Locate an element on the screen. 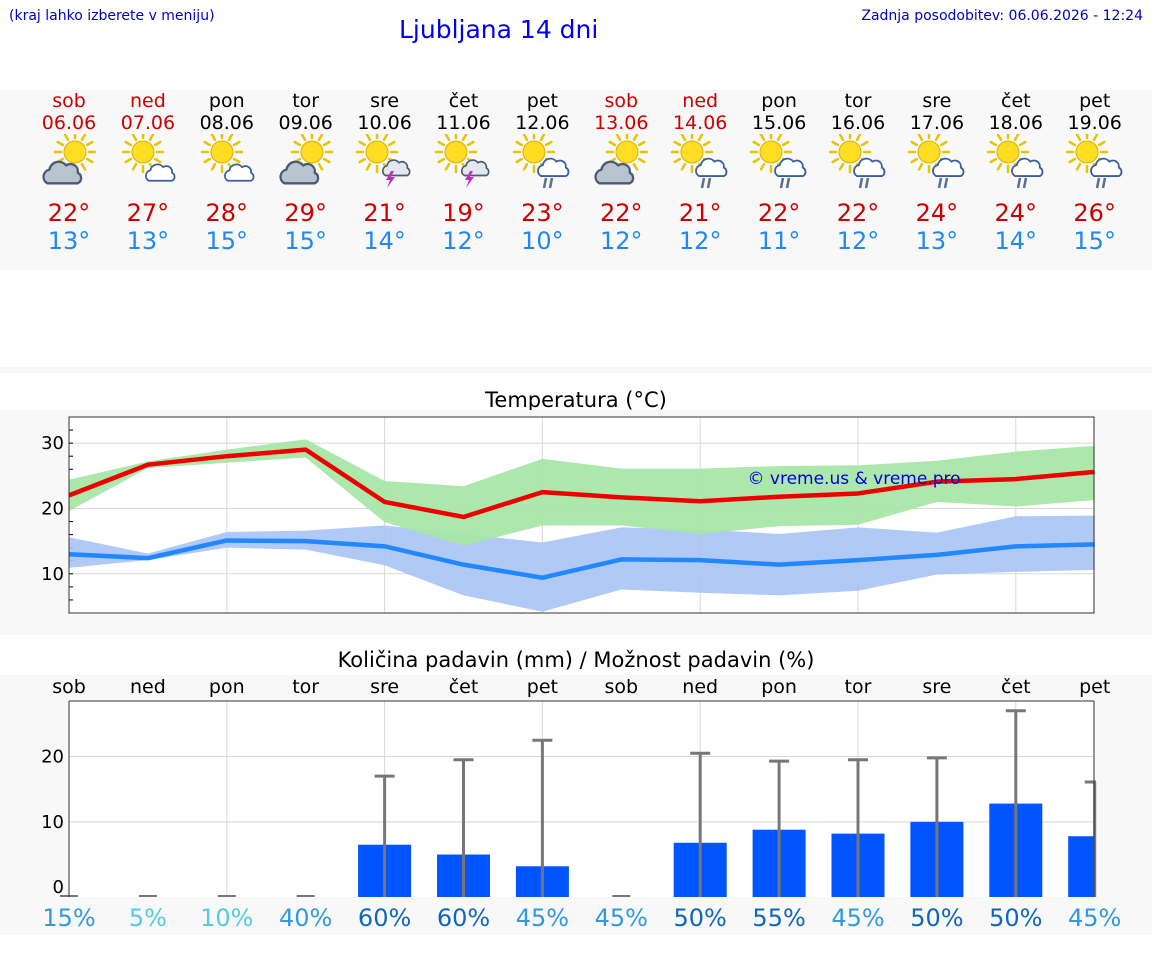 This screenshot has height=975, width=1152. precipitation-probability: 50% is located at coordinates (937, 918).